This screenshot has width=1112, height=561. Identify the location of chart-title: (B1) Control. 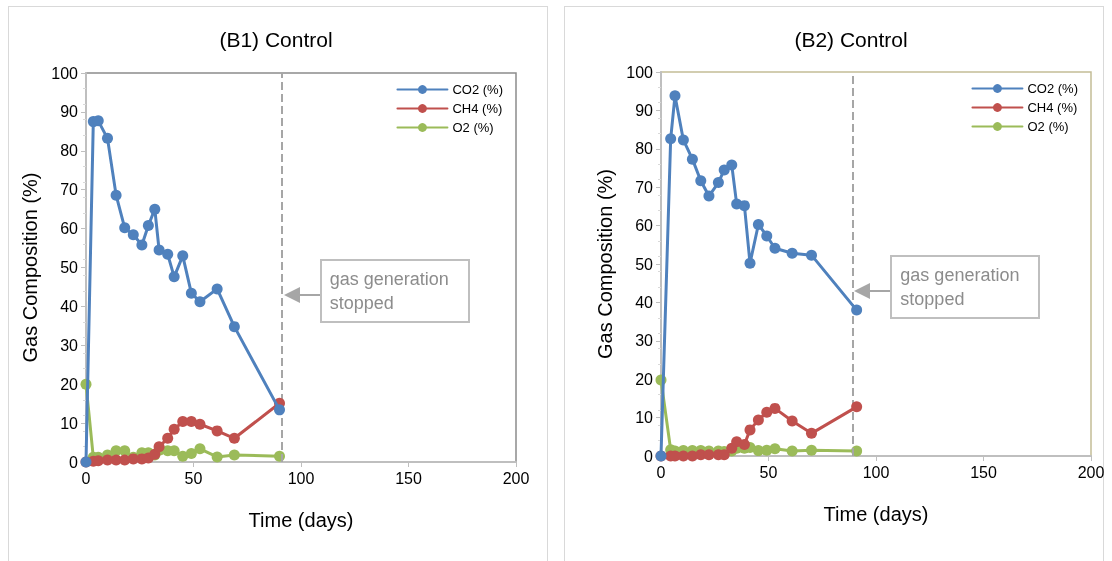
(276, 39).